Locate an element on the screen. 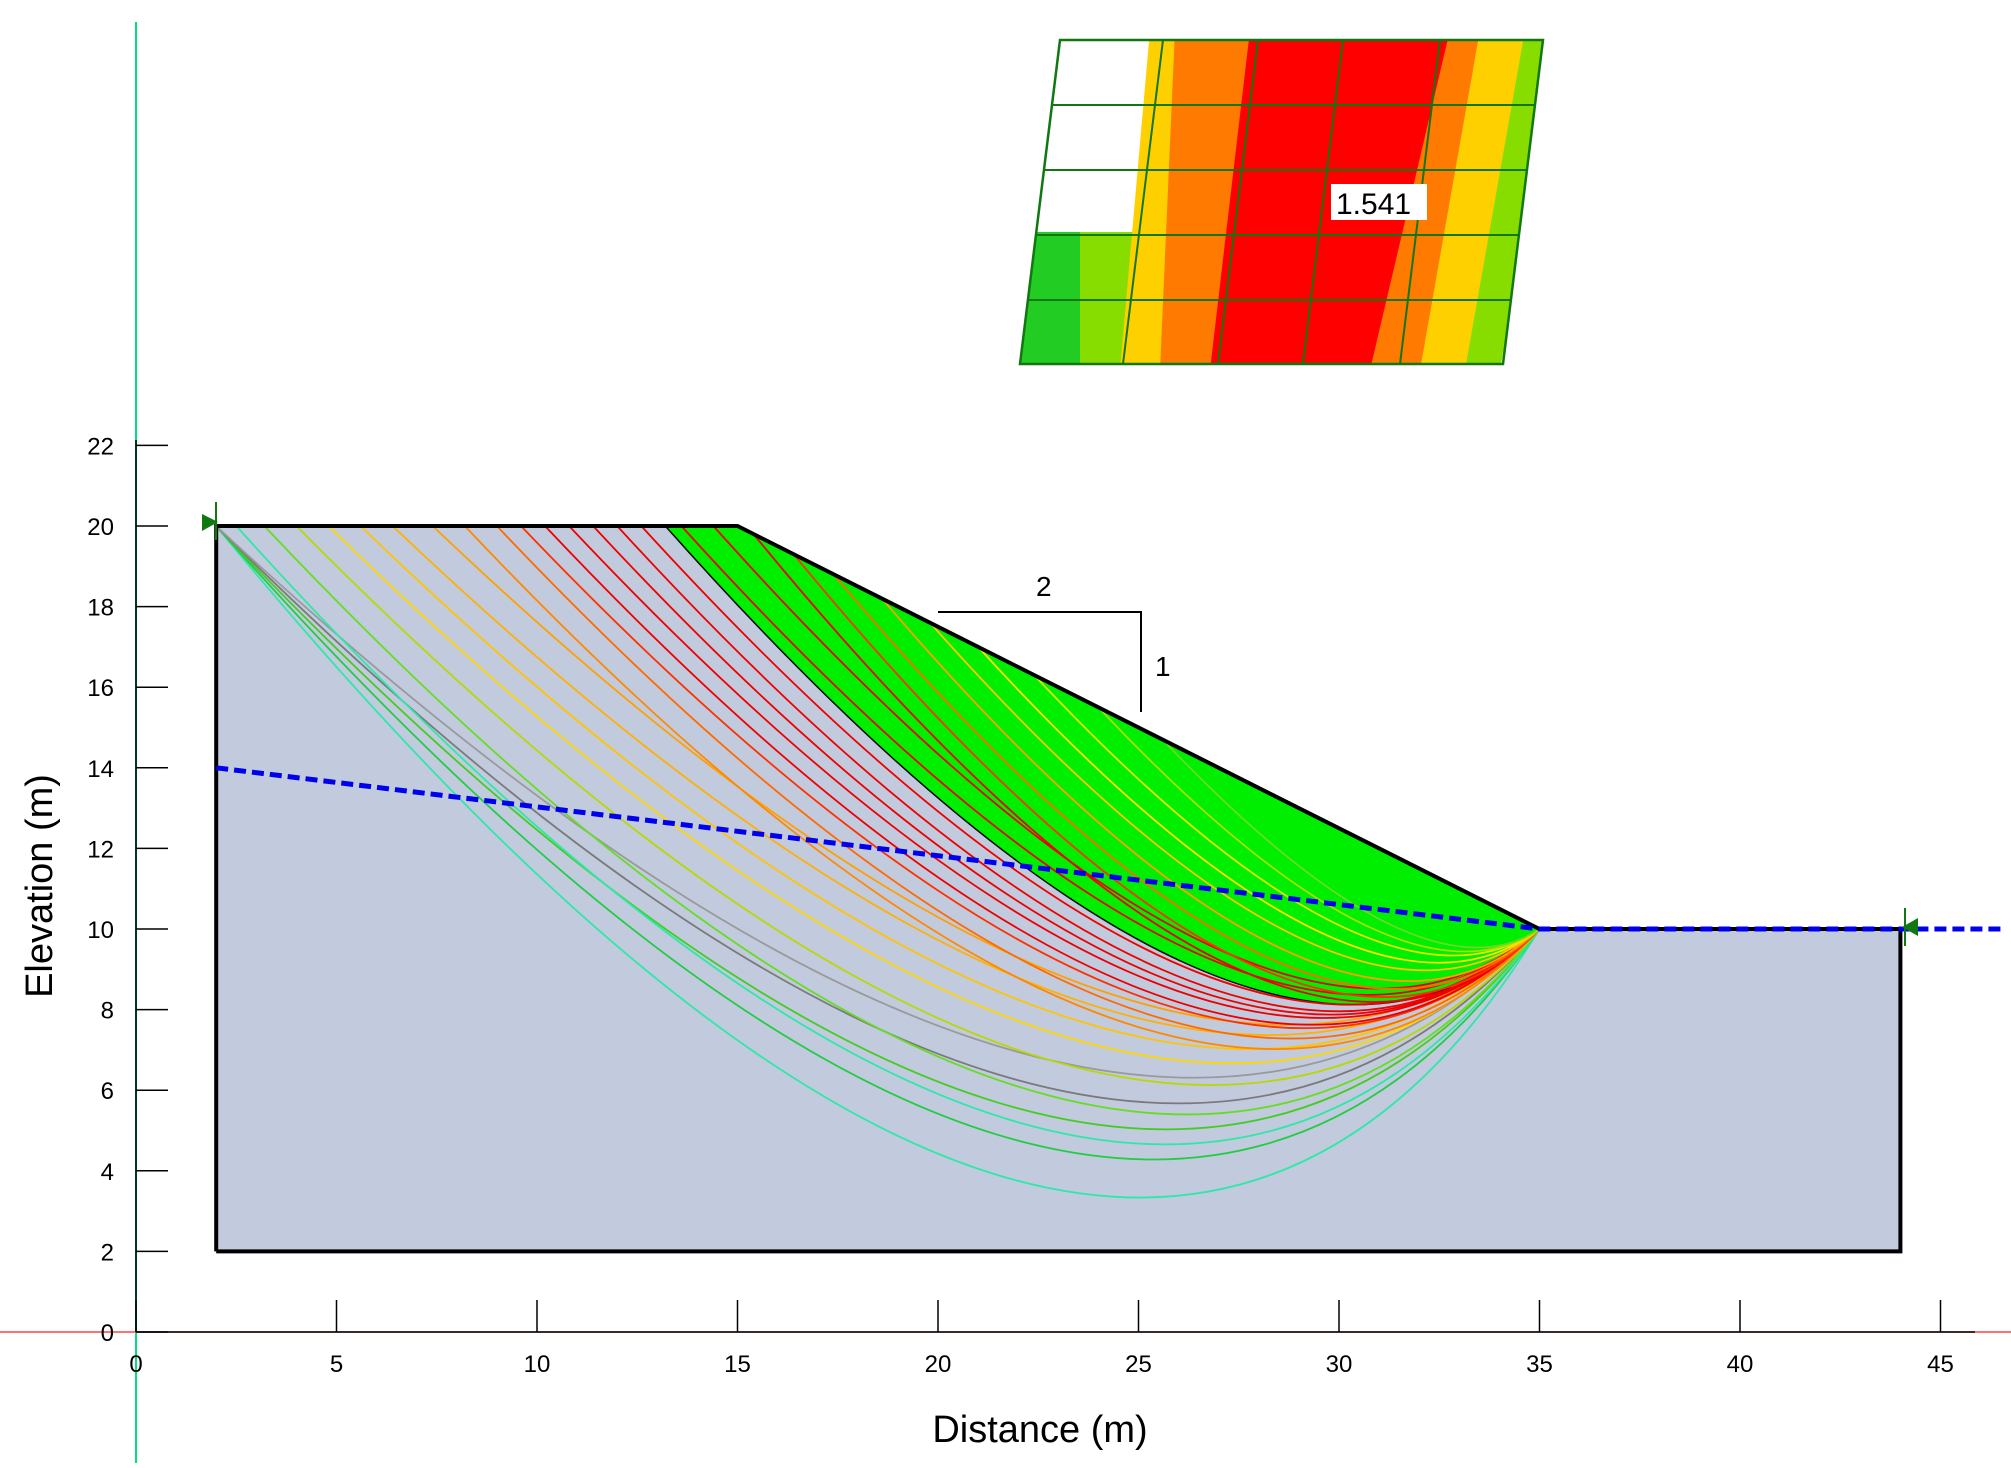 This screenshot has height=1468, width=2011. grid-band-orange-left is located at coordinates (1207, 202).